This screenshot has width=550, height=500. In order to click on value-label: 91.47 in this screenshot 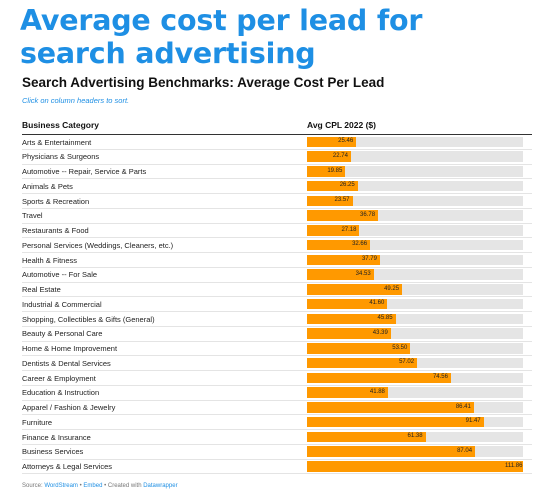, I will do `click(473, 421)`.